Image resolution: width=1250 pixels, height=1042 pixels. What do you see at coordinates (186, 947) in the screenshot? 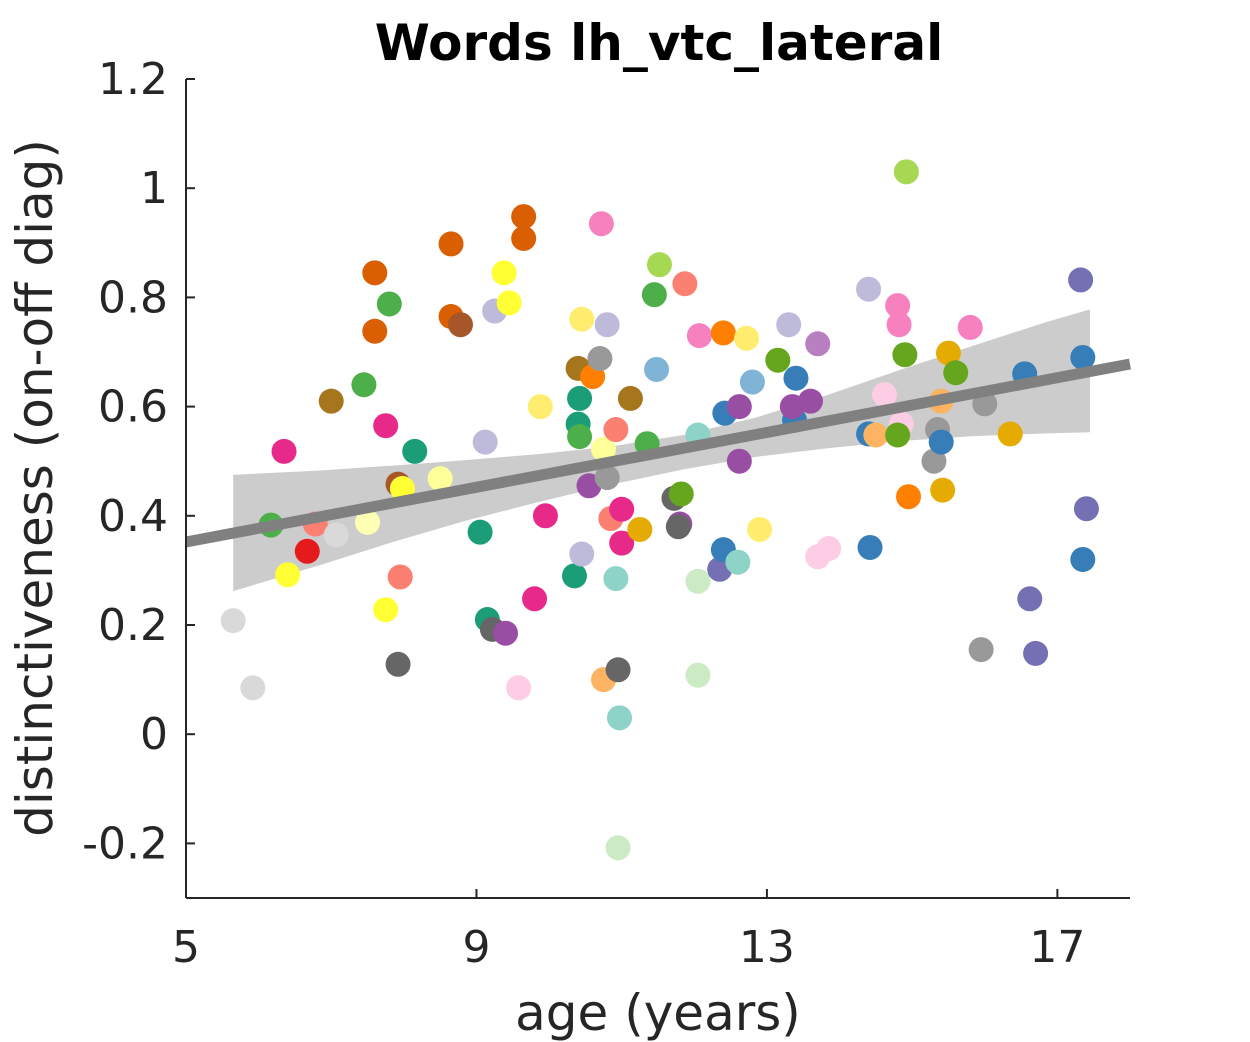
I see `x-tick-label: 5` at bounding box center [186, 947].